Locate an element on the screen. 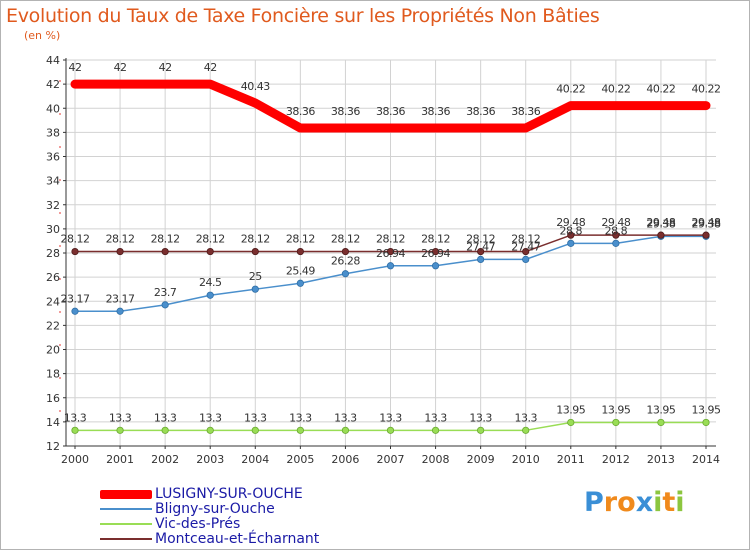  data-label: 25.49 is located at coordinates (300, 270).